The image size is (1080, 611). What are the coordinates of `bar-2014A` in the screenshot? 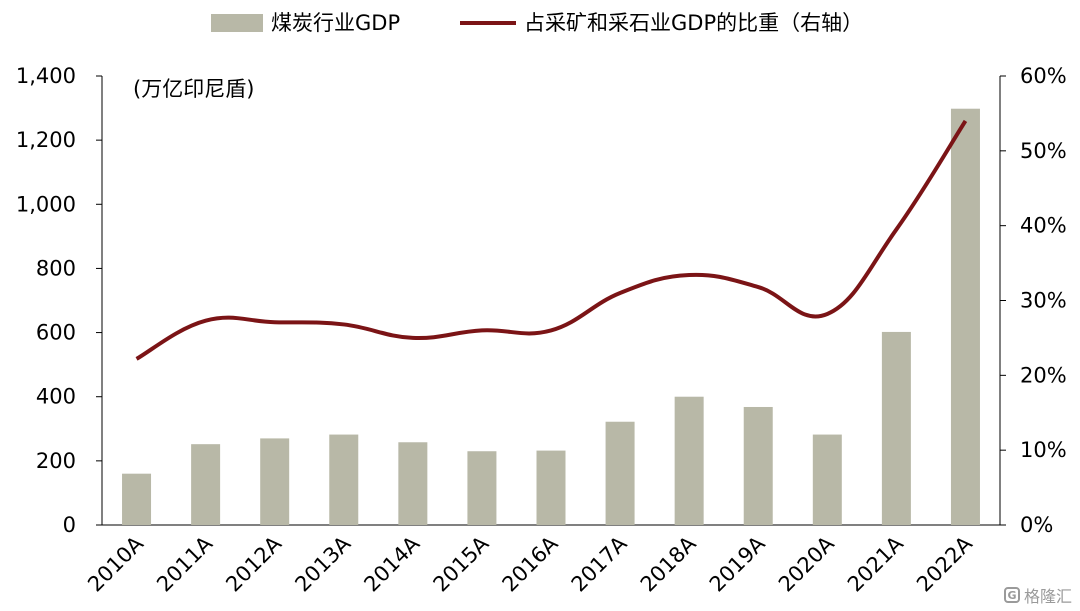 It's located at (413, 483).